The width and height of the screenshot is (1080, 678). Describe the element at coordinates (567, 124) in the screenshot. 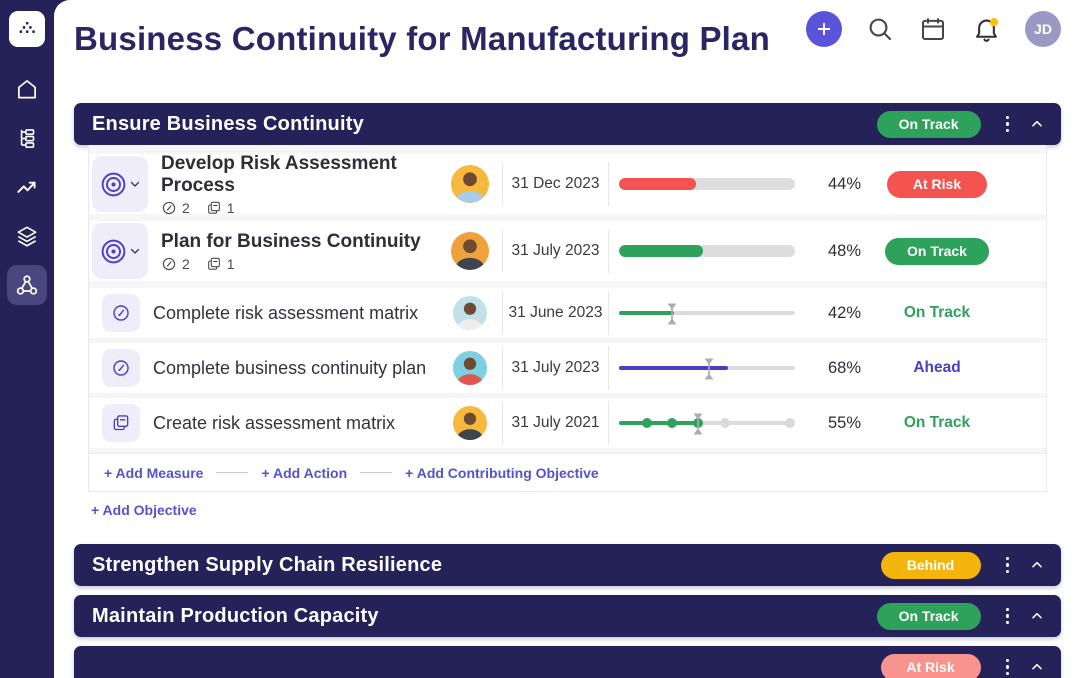

I see `objective-header: Ensure Business Continuity On Track` at that location.